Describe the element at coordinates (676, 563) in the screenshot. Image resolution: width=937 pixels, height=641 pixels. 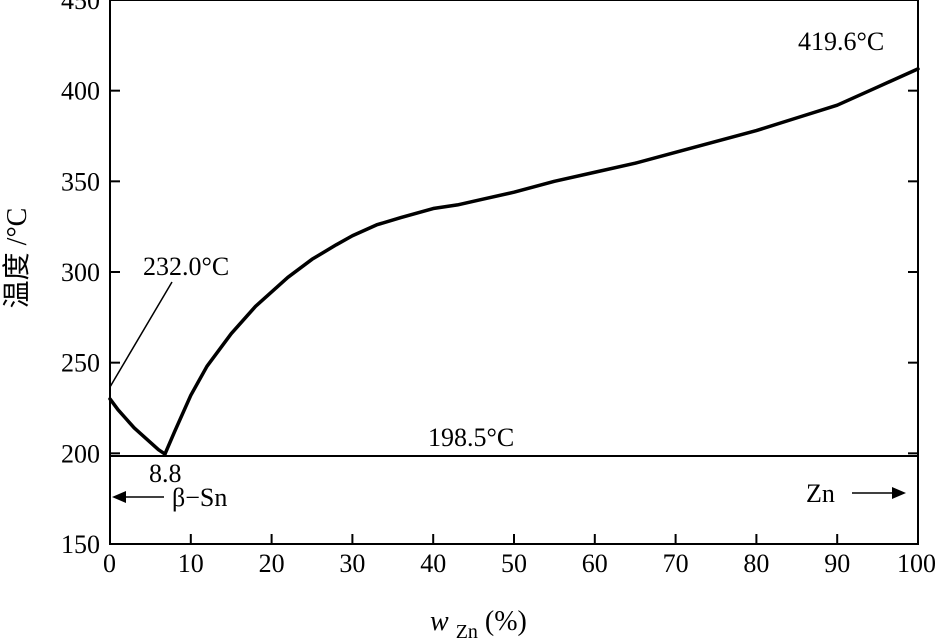
I see `x-tick-label: 70` at that location.